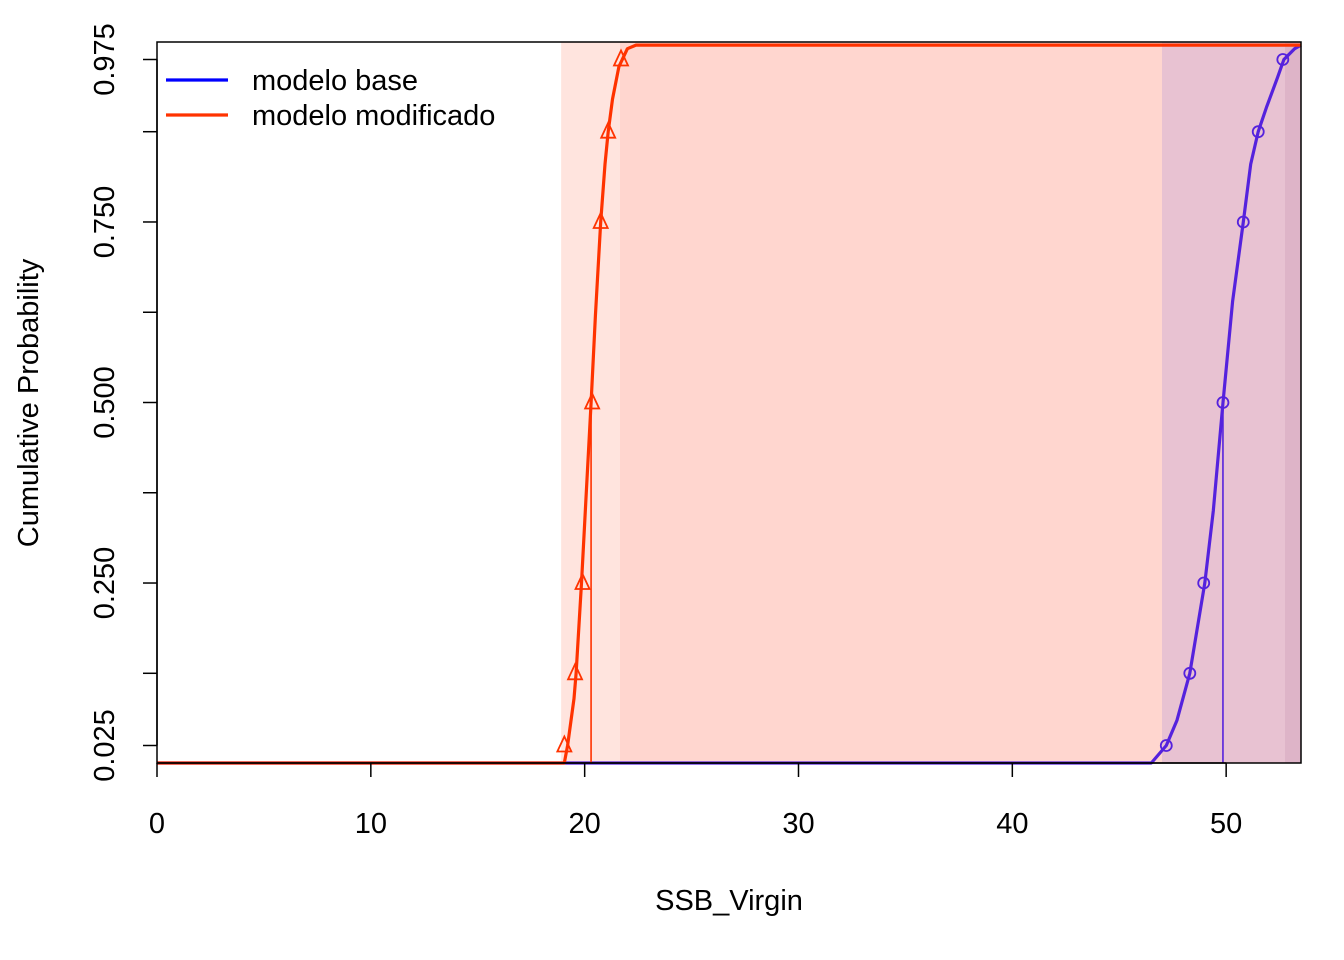 The image size is (1344, 960). I want to click on y-axis-label: Cumulative Probability, so click(29, 402).